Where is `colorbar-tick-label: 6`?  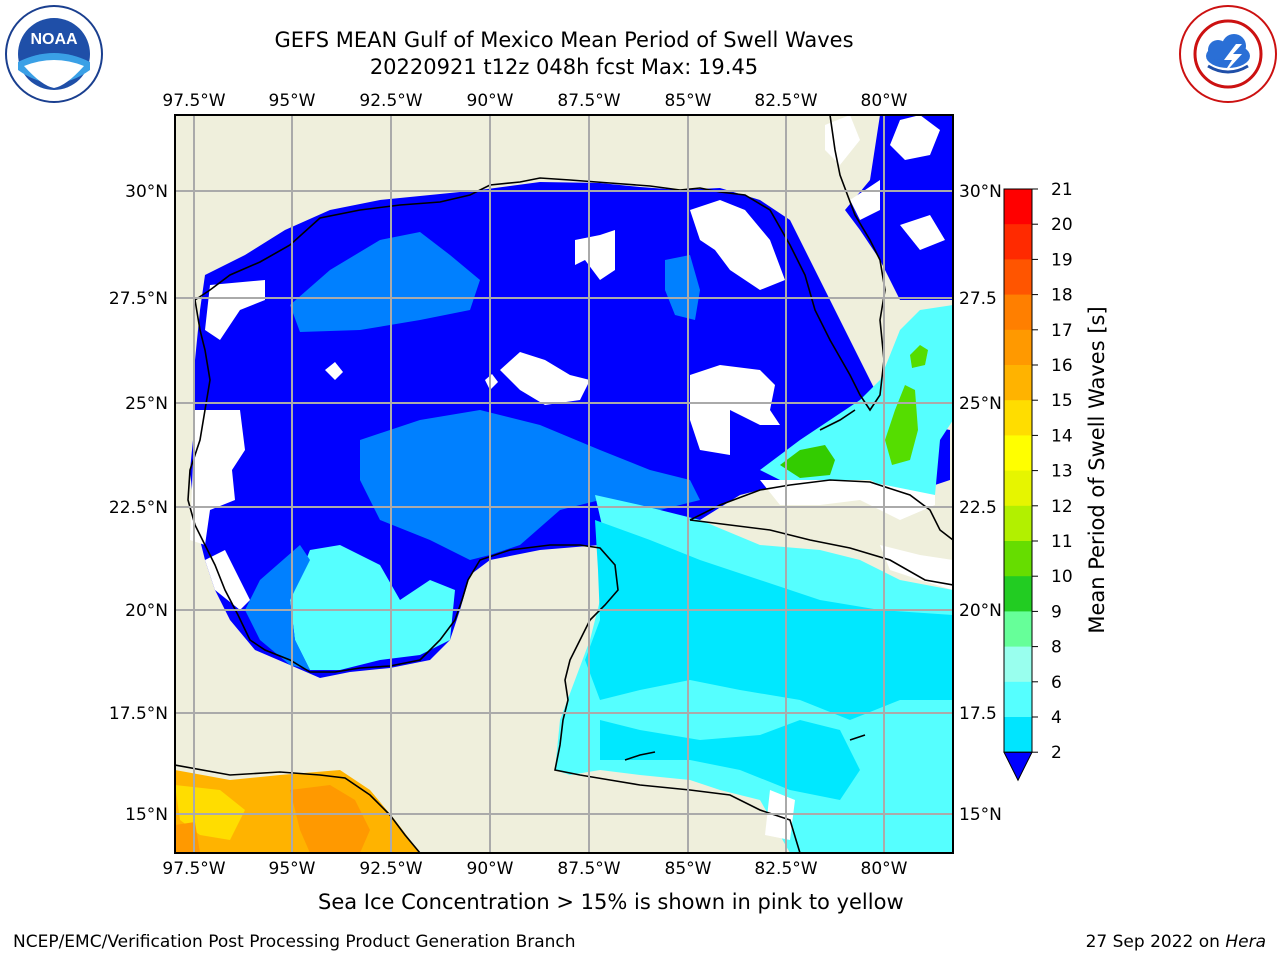
colorbar-tick-label: 6 is located at coordinates (1056, 683).